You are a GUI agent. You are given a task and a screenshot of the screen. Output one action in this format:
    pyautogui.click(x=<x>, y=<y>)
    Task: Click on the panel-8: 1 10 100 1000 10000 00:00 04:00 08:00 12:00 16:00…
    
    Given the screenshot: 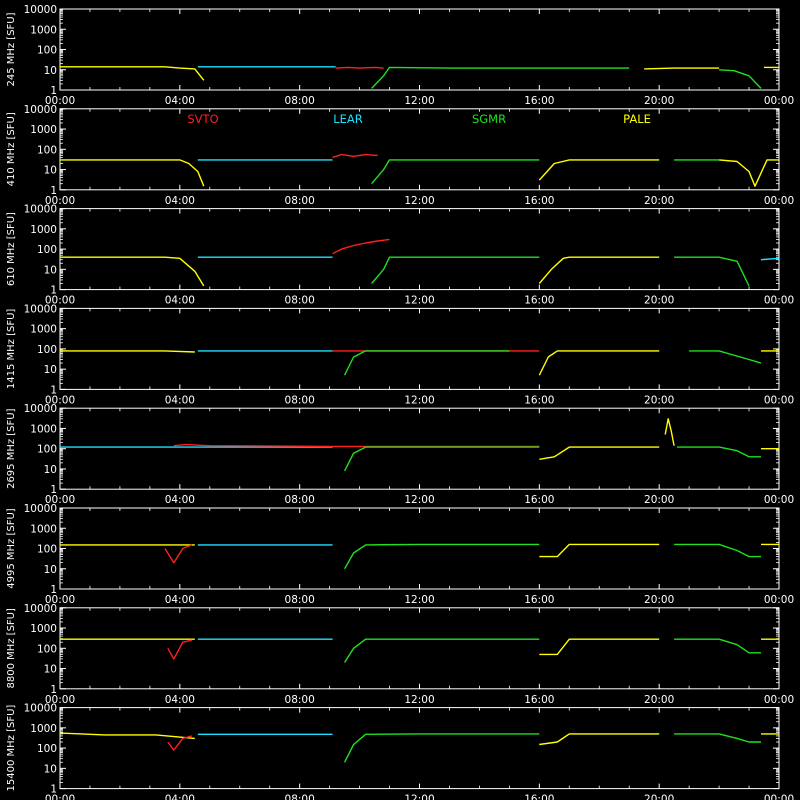 What is the action you would take?
    pyautogui.click(x=400, y=751)
    